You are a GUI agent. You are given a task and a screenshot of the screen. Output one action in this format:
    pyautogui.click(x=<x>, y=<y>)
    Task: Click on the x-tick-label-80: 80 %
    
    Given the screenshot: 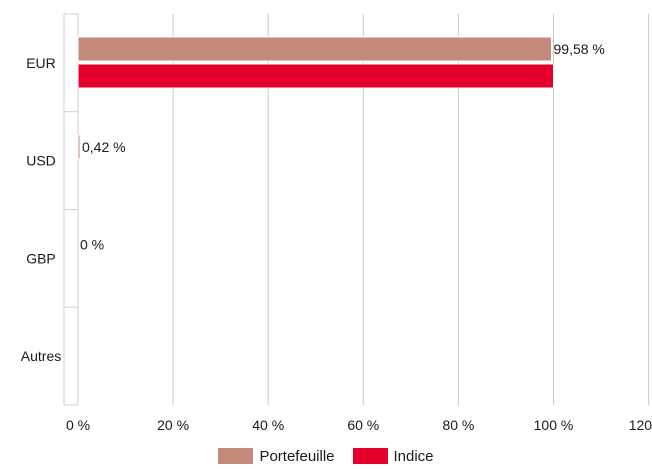 What is the action you would take?
    pyautogui.click(x=458, y=425)
    